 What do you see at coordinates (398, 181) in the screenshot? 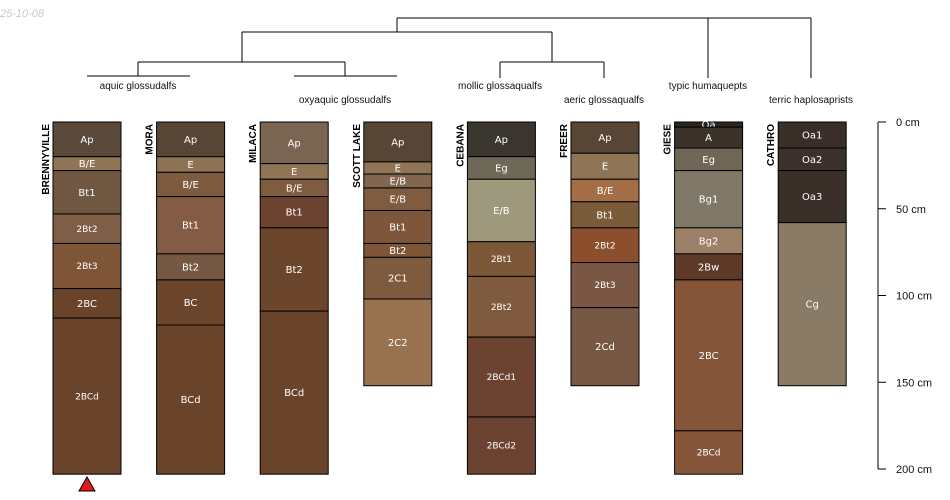
I see `horizon-label-scott-lake-2: E/B` at bounding box center [398, 181].